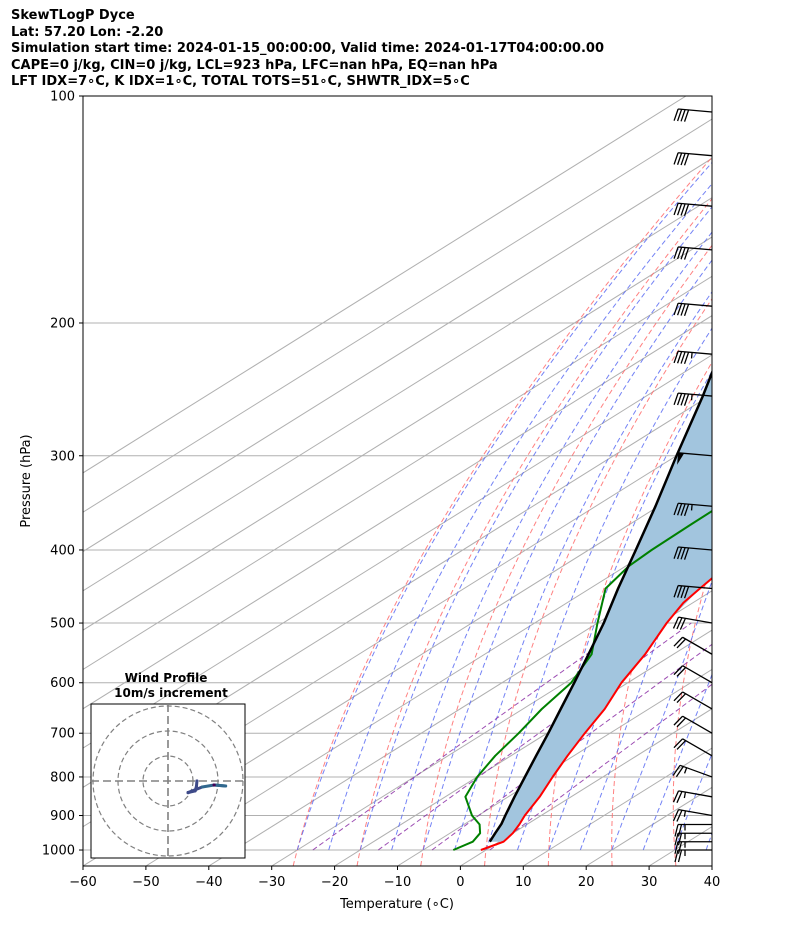 The image size is (794, 937). What do you see at coordinates (62, 816) in the screenshot?
I see `y-tick-label: 900` at bounding box center [62, 816].